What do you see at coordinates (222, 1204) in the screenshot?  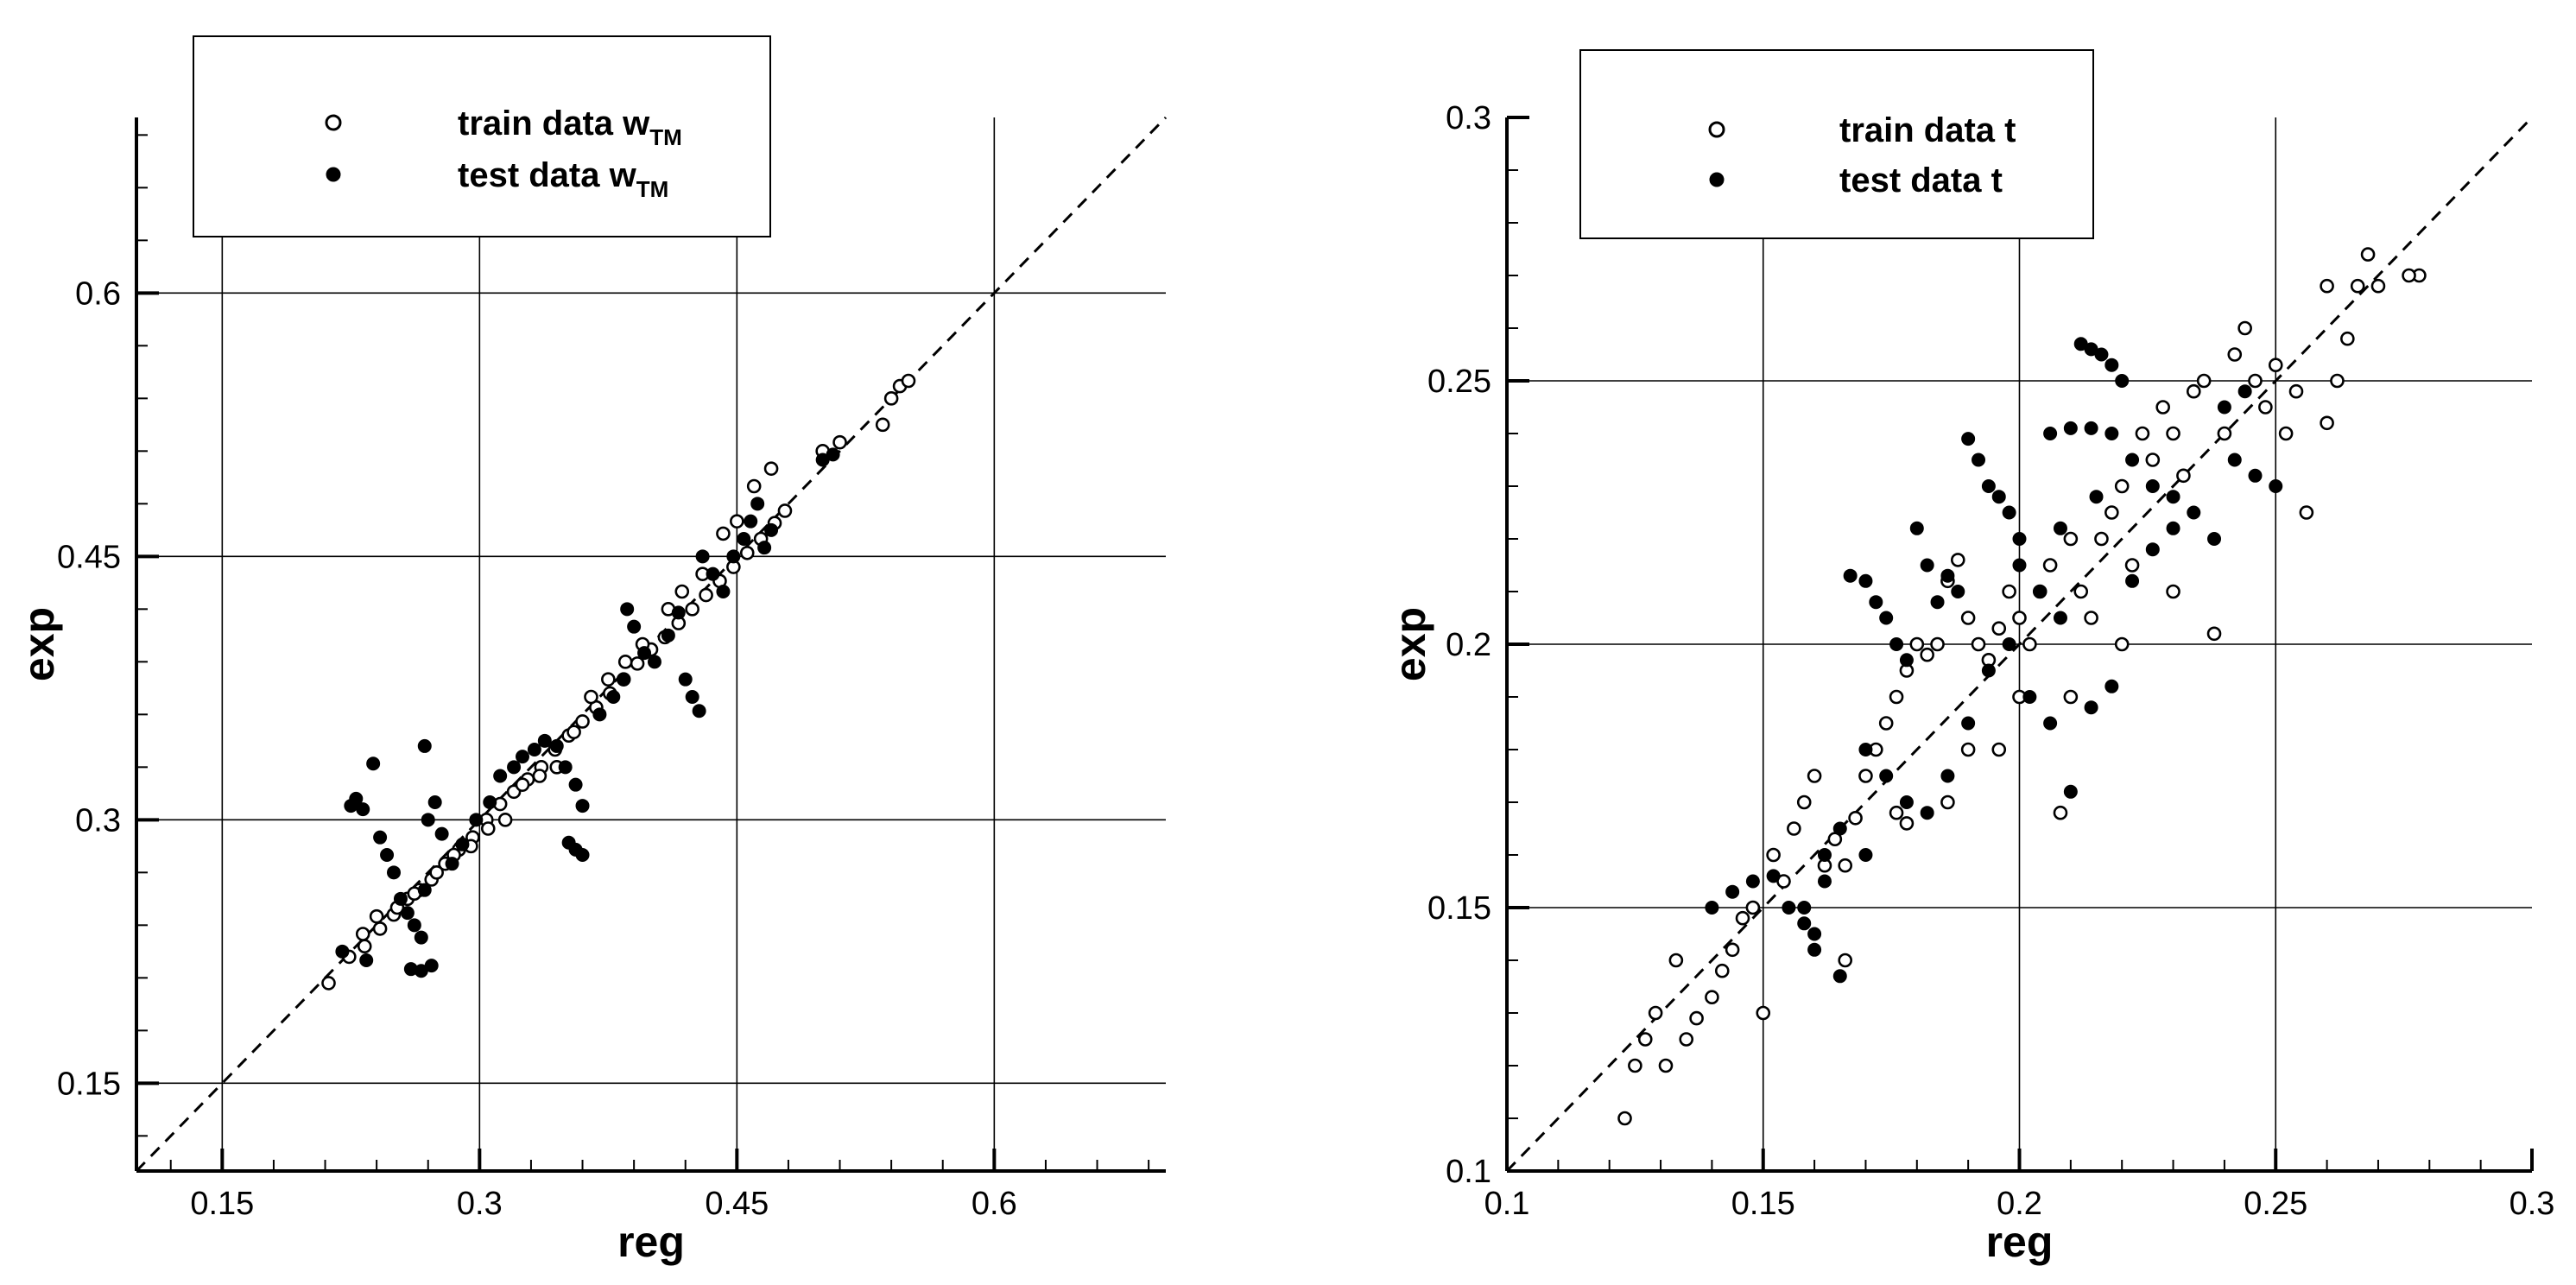 I see `x-tick-label-0: 0.15` at bounding box center [222, 1204].